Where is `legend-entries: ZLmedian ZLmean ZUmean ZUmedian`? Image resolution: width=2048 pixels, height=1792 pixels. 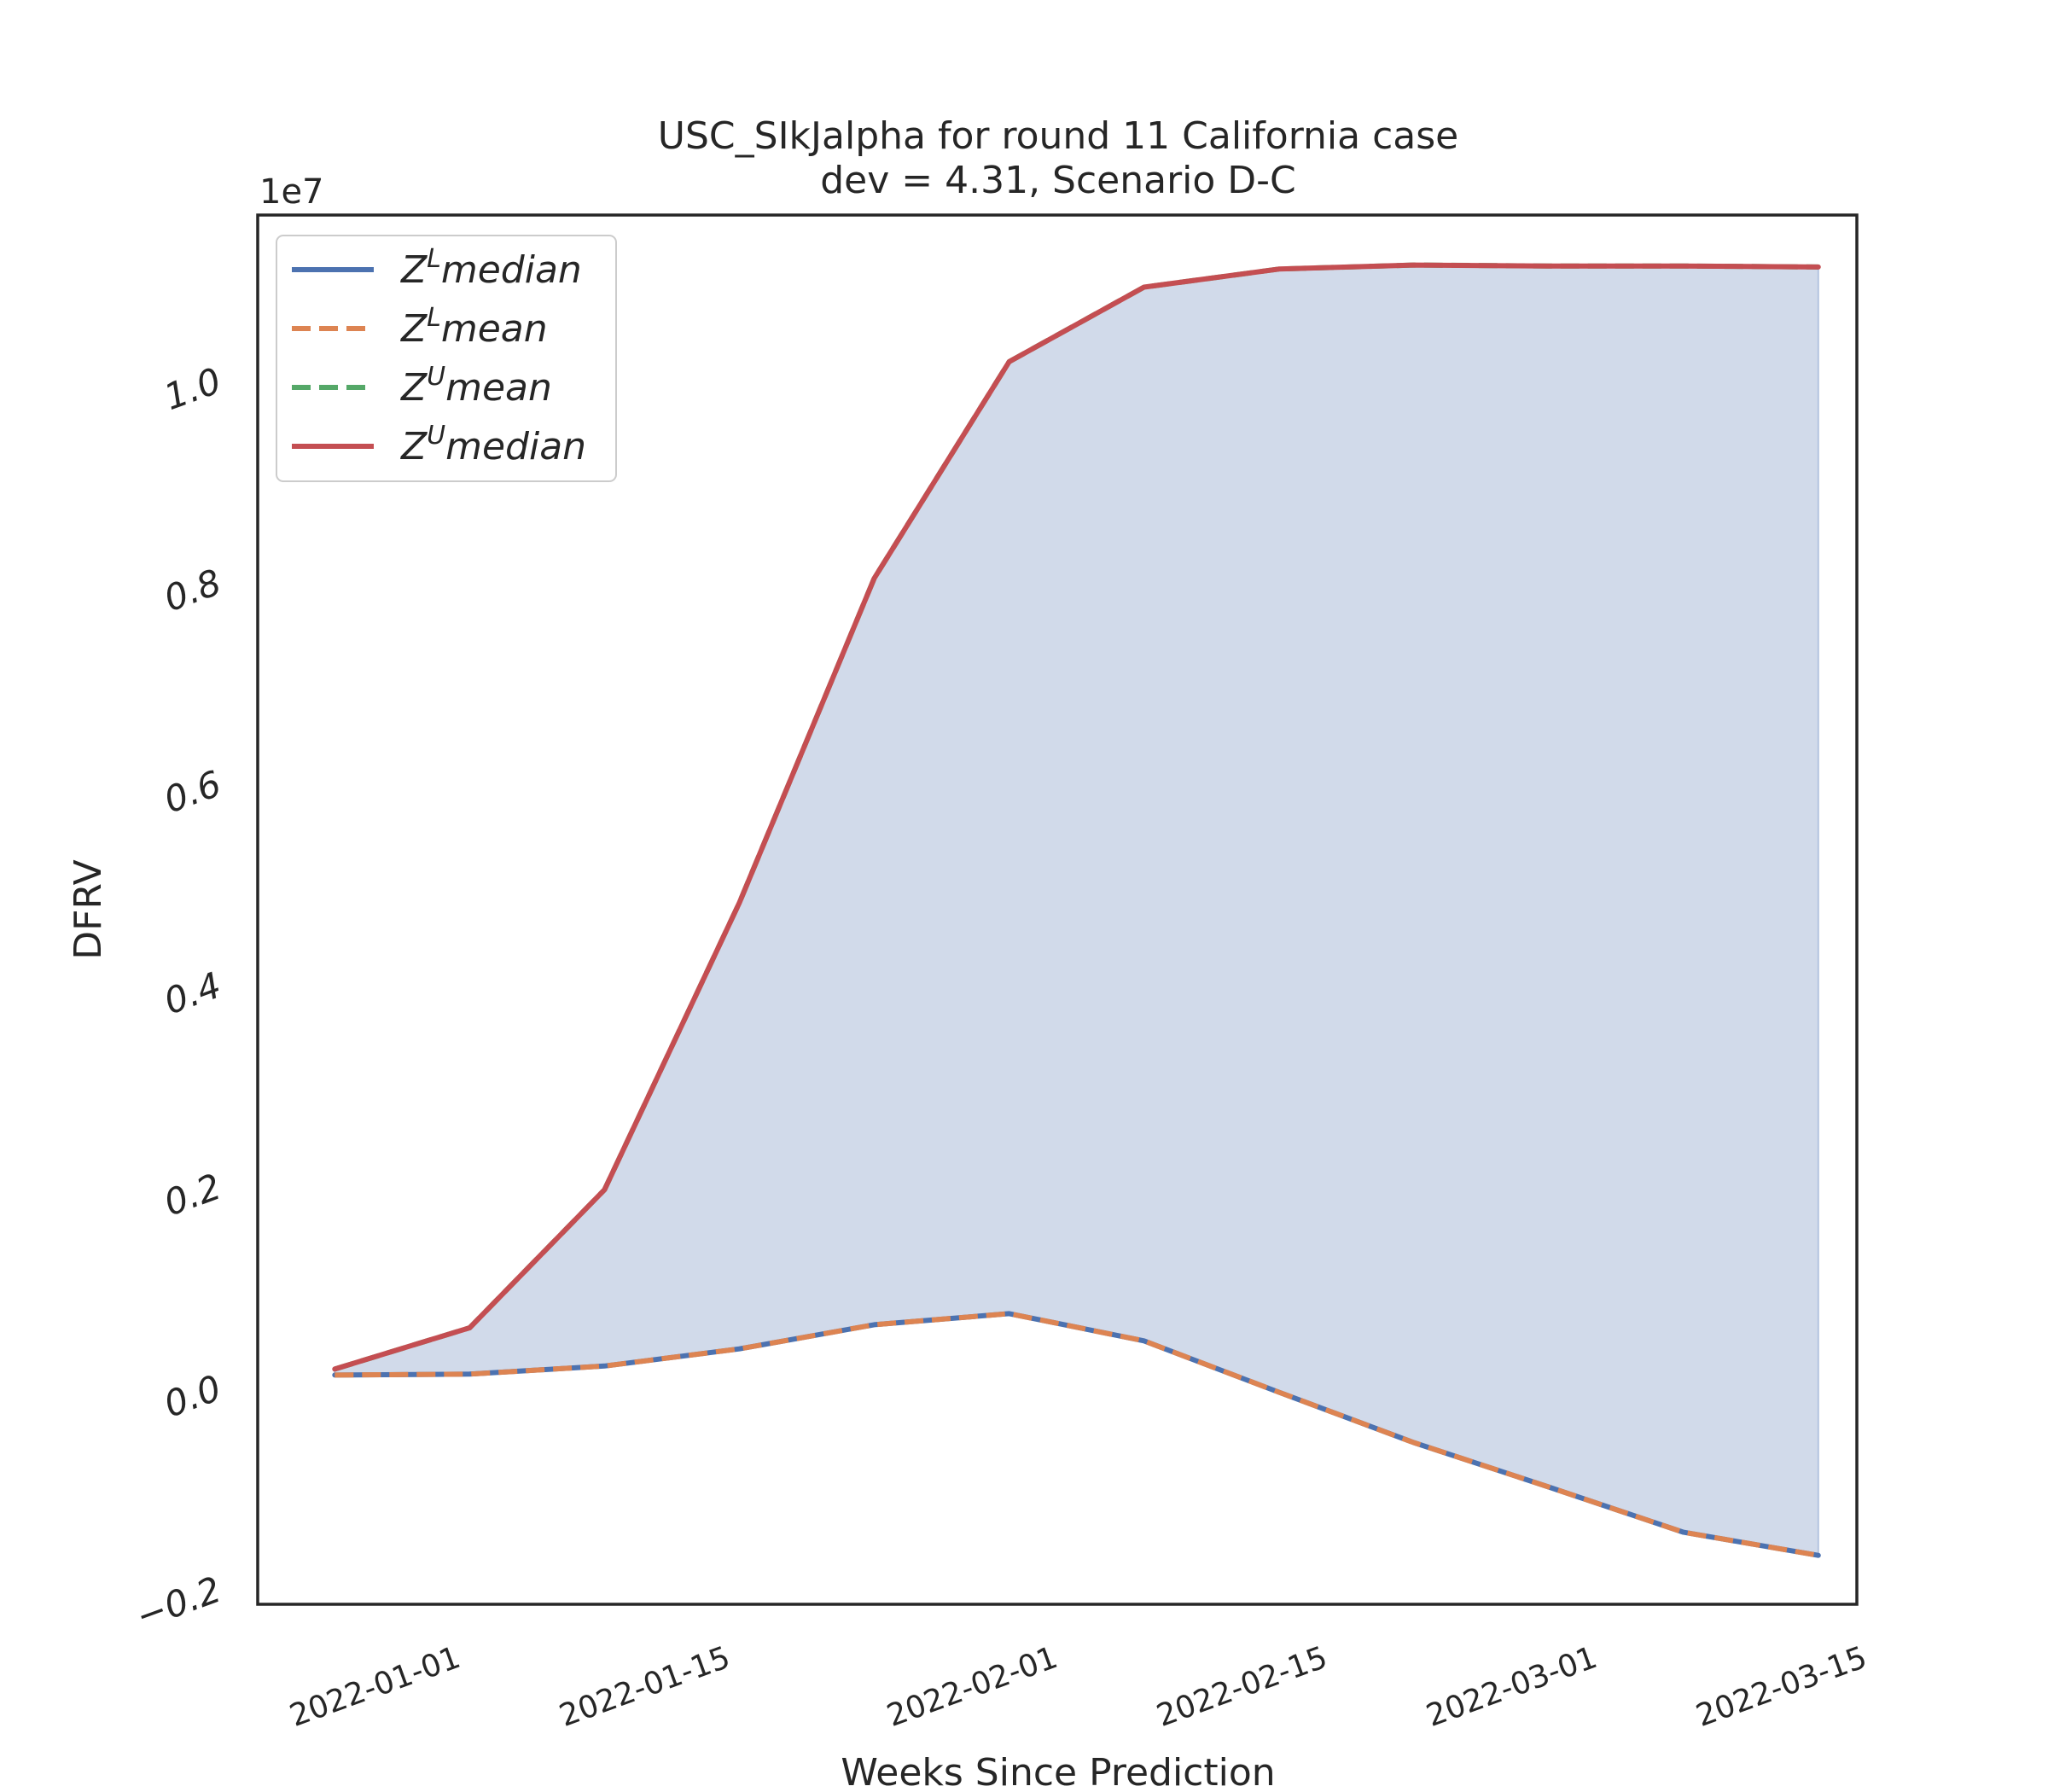
legend-entries: ZLmedian ZLmean ZUmean ZUmedian is located at coordinates (439, 356).